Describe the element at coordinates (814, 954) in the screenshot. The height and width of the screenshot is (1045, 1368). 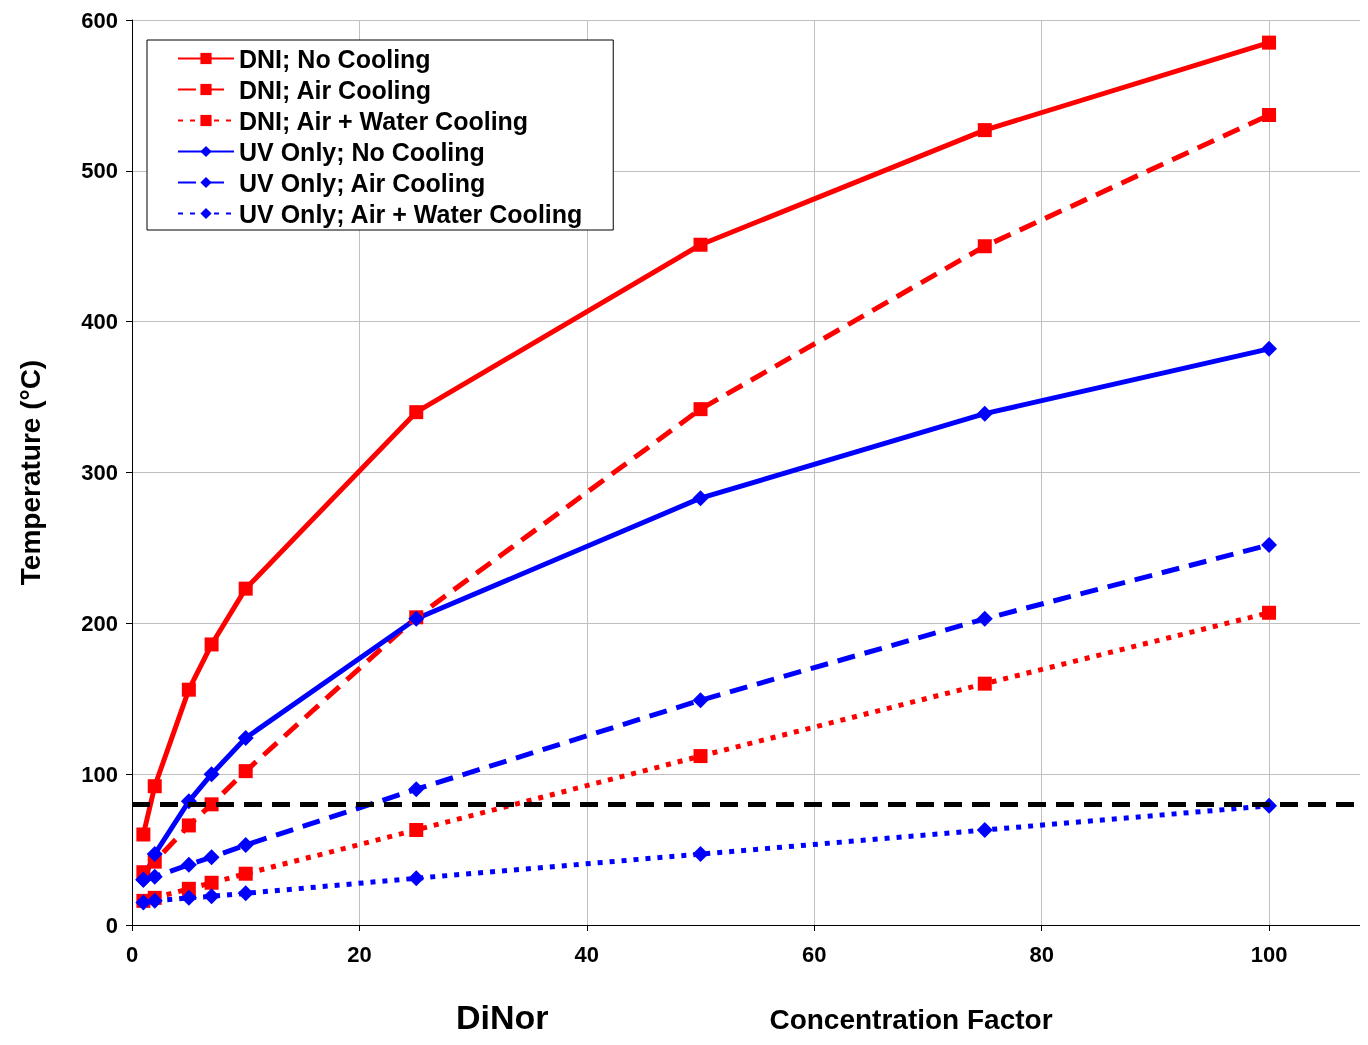
I see `x-tick-label: 60` at that location.